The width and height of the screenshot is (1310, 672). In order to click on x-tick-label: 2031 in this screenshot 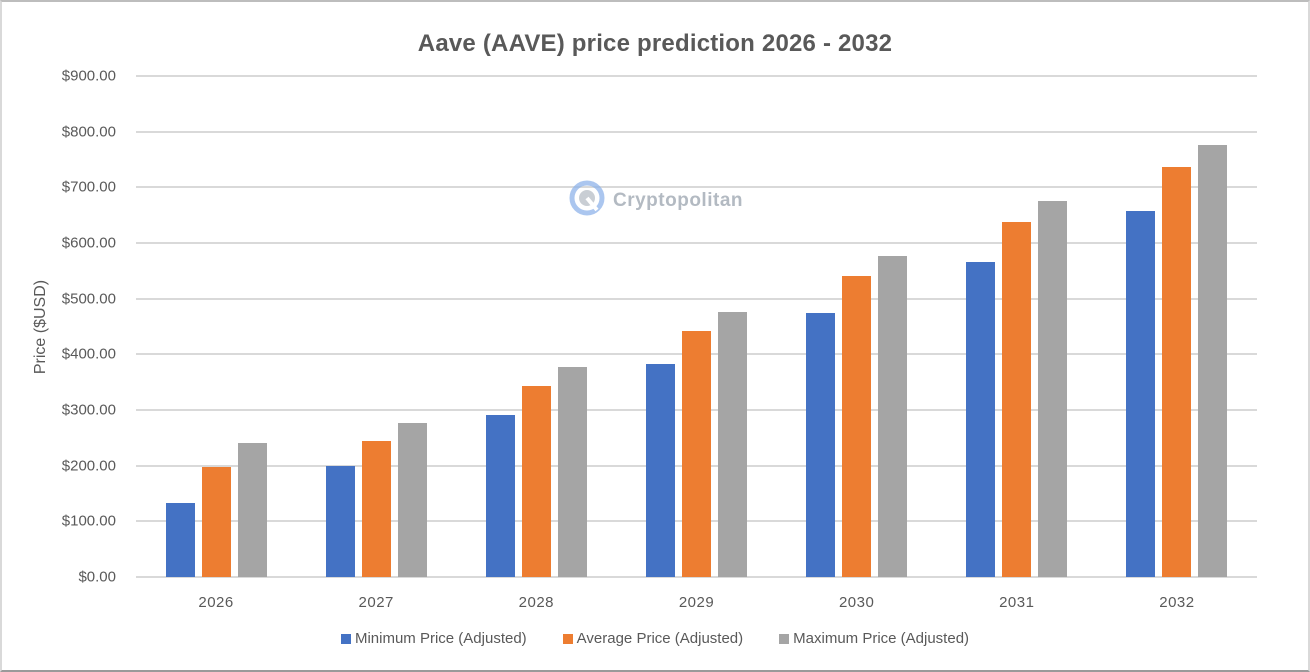, I will do `click(1017, 602)`.